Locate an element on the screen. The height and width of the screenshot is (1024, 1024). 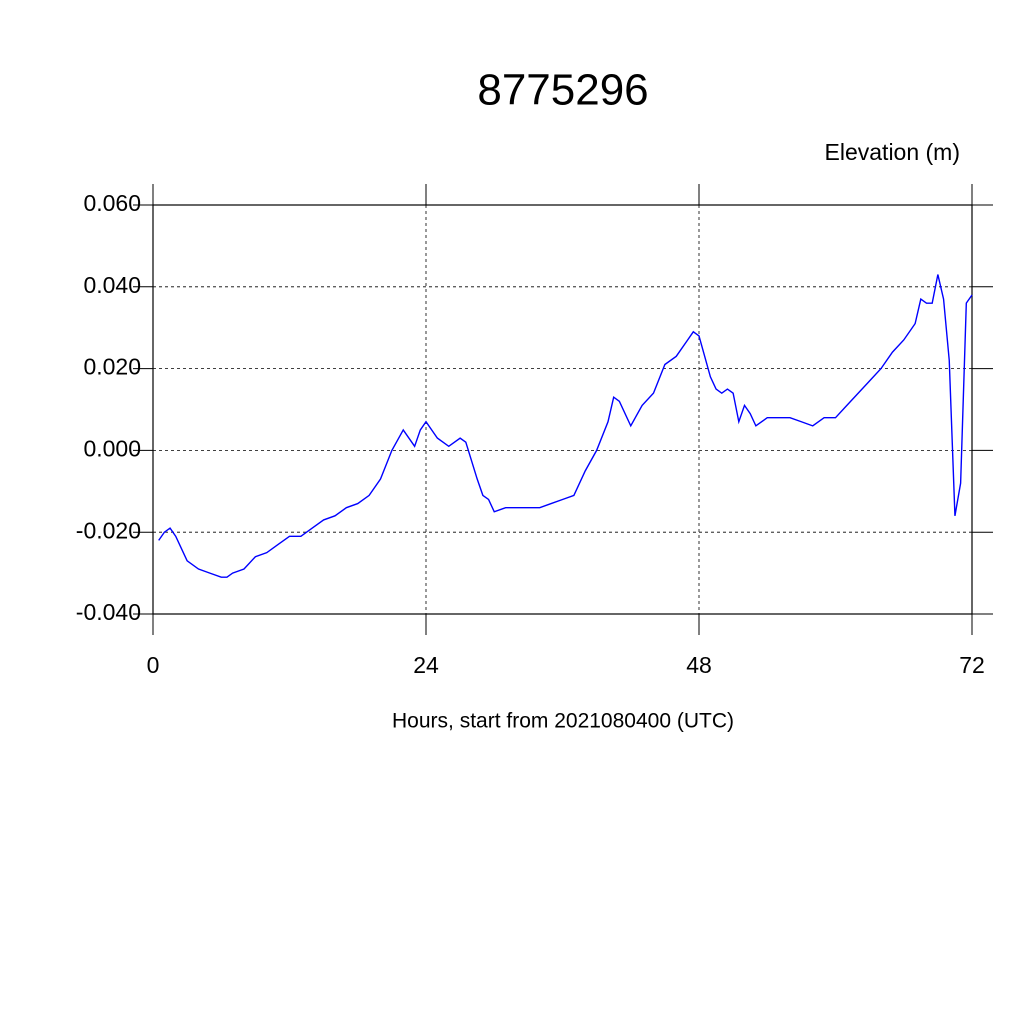
y-tick-label: 0.060 is located at coordinates (112, 203).